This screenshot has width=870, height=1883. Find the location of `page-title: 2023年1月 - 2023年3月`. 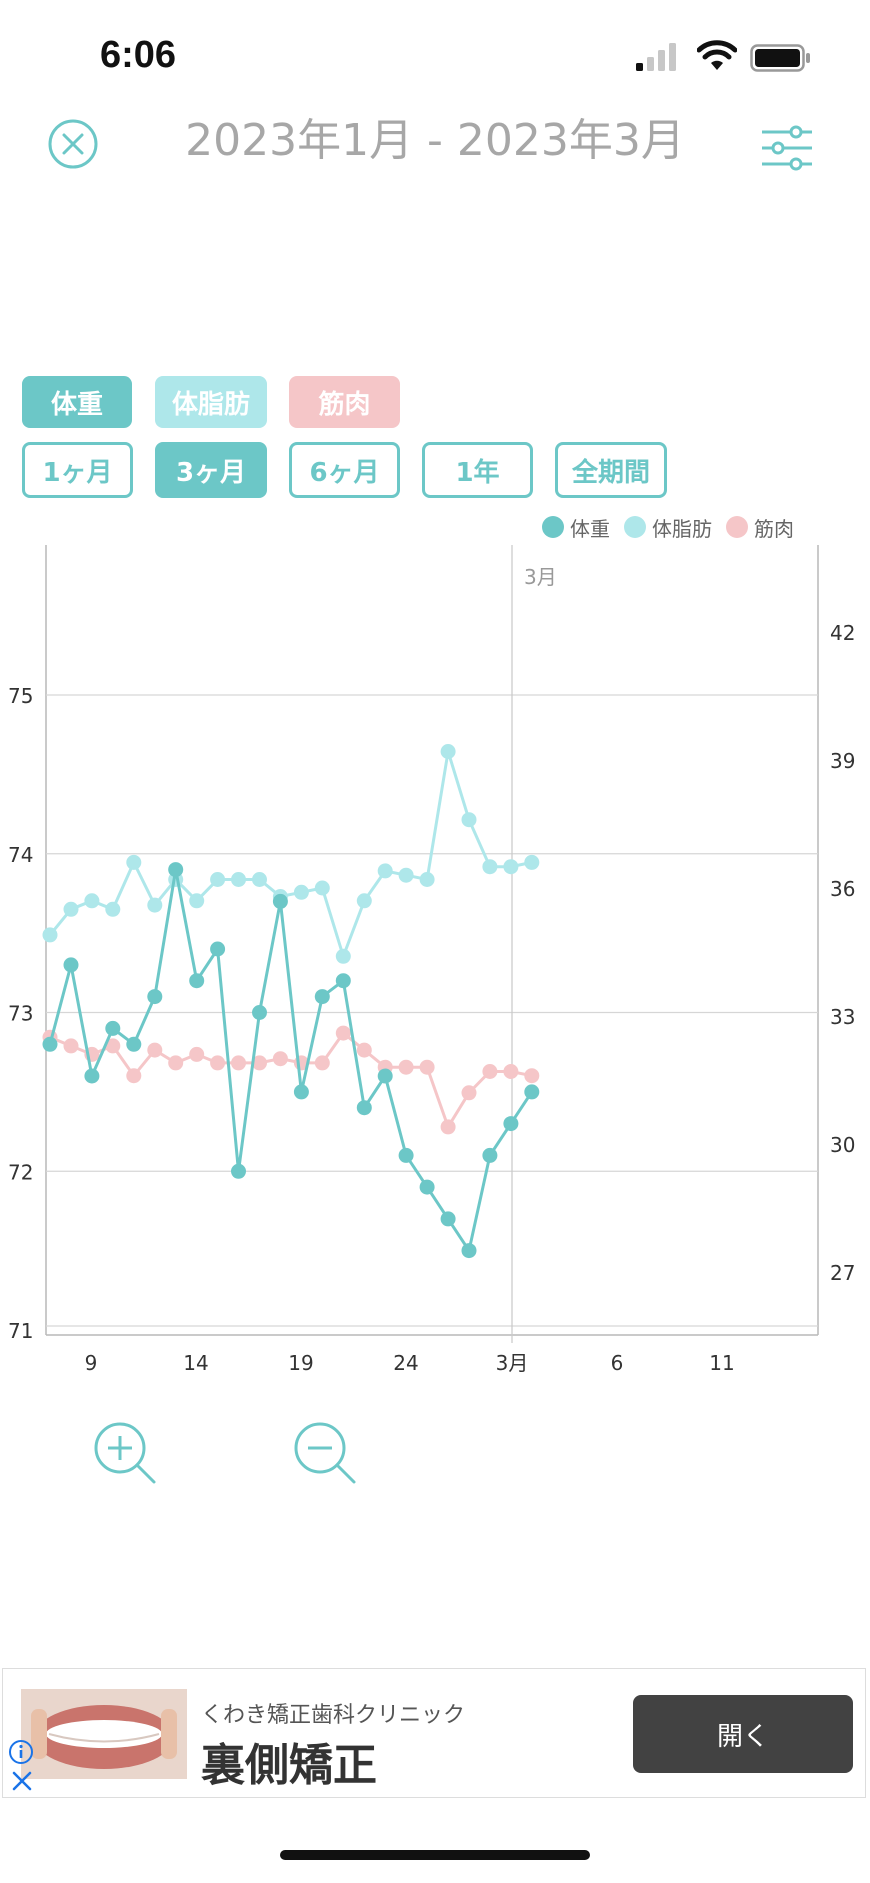

page-title: 2023年1月 - 2023年3月 is located at coordinates (435, 140).